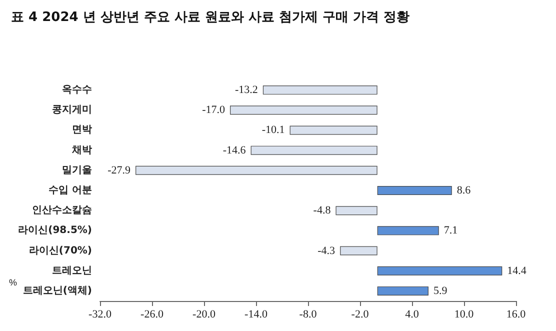  What do you see at coordinates (100, 314) in the screenshot?
I see `x-tick-label: -32.0` at bounding box center [100, 314].